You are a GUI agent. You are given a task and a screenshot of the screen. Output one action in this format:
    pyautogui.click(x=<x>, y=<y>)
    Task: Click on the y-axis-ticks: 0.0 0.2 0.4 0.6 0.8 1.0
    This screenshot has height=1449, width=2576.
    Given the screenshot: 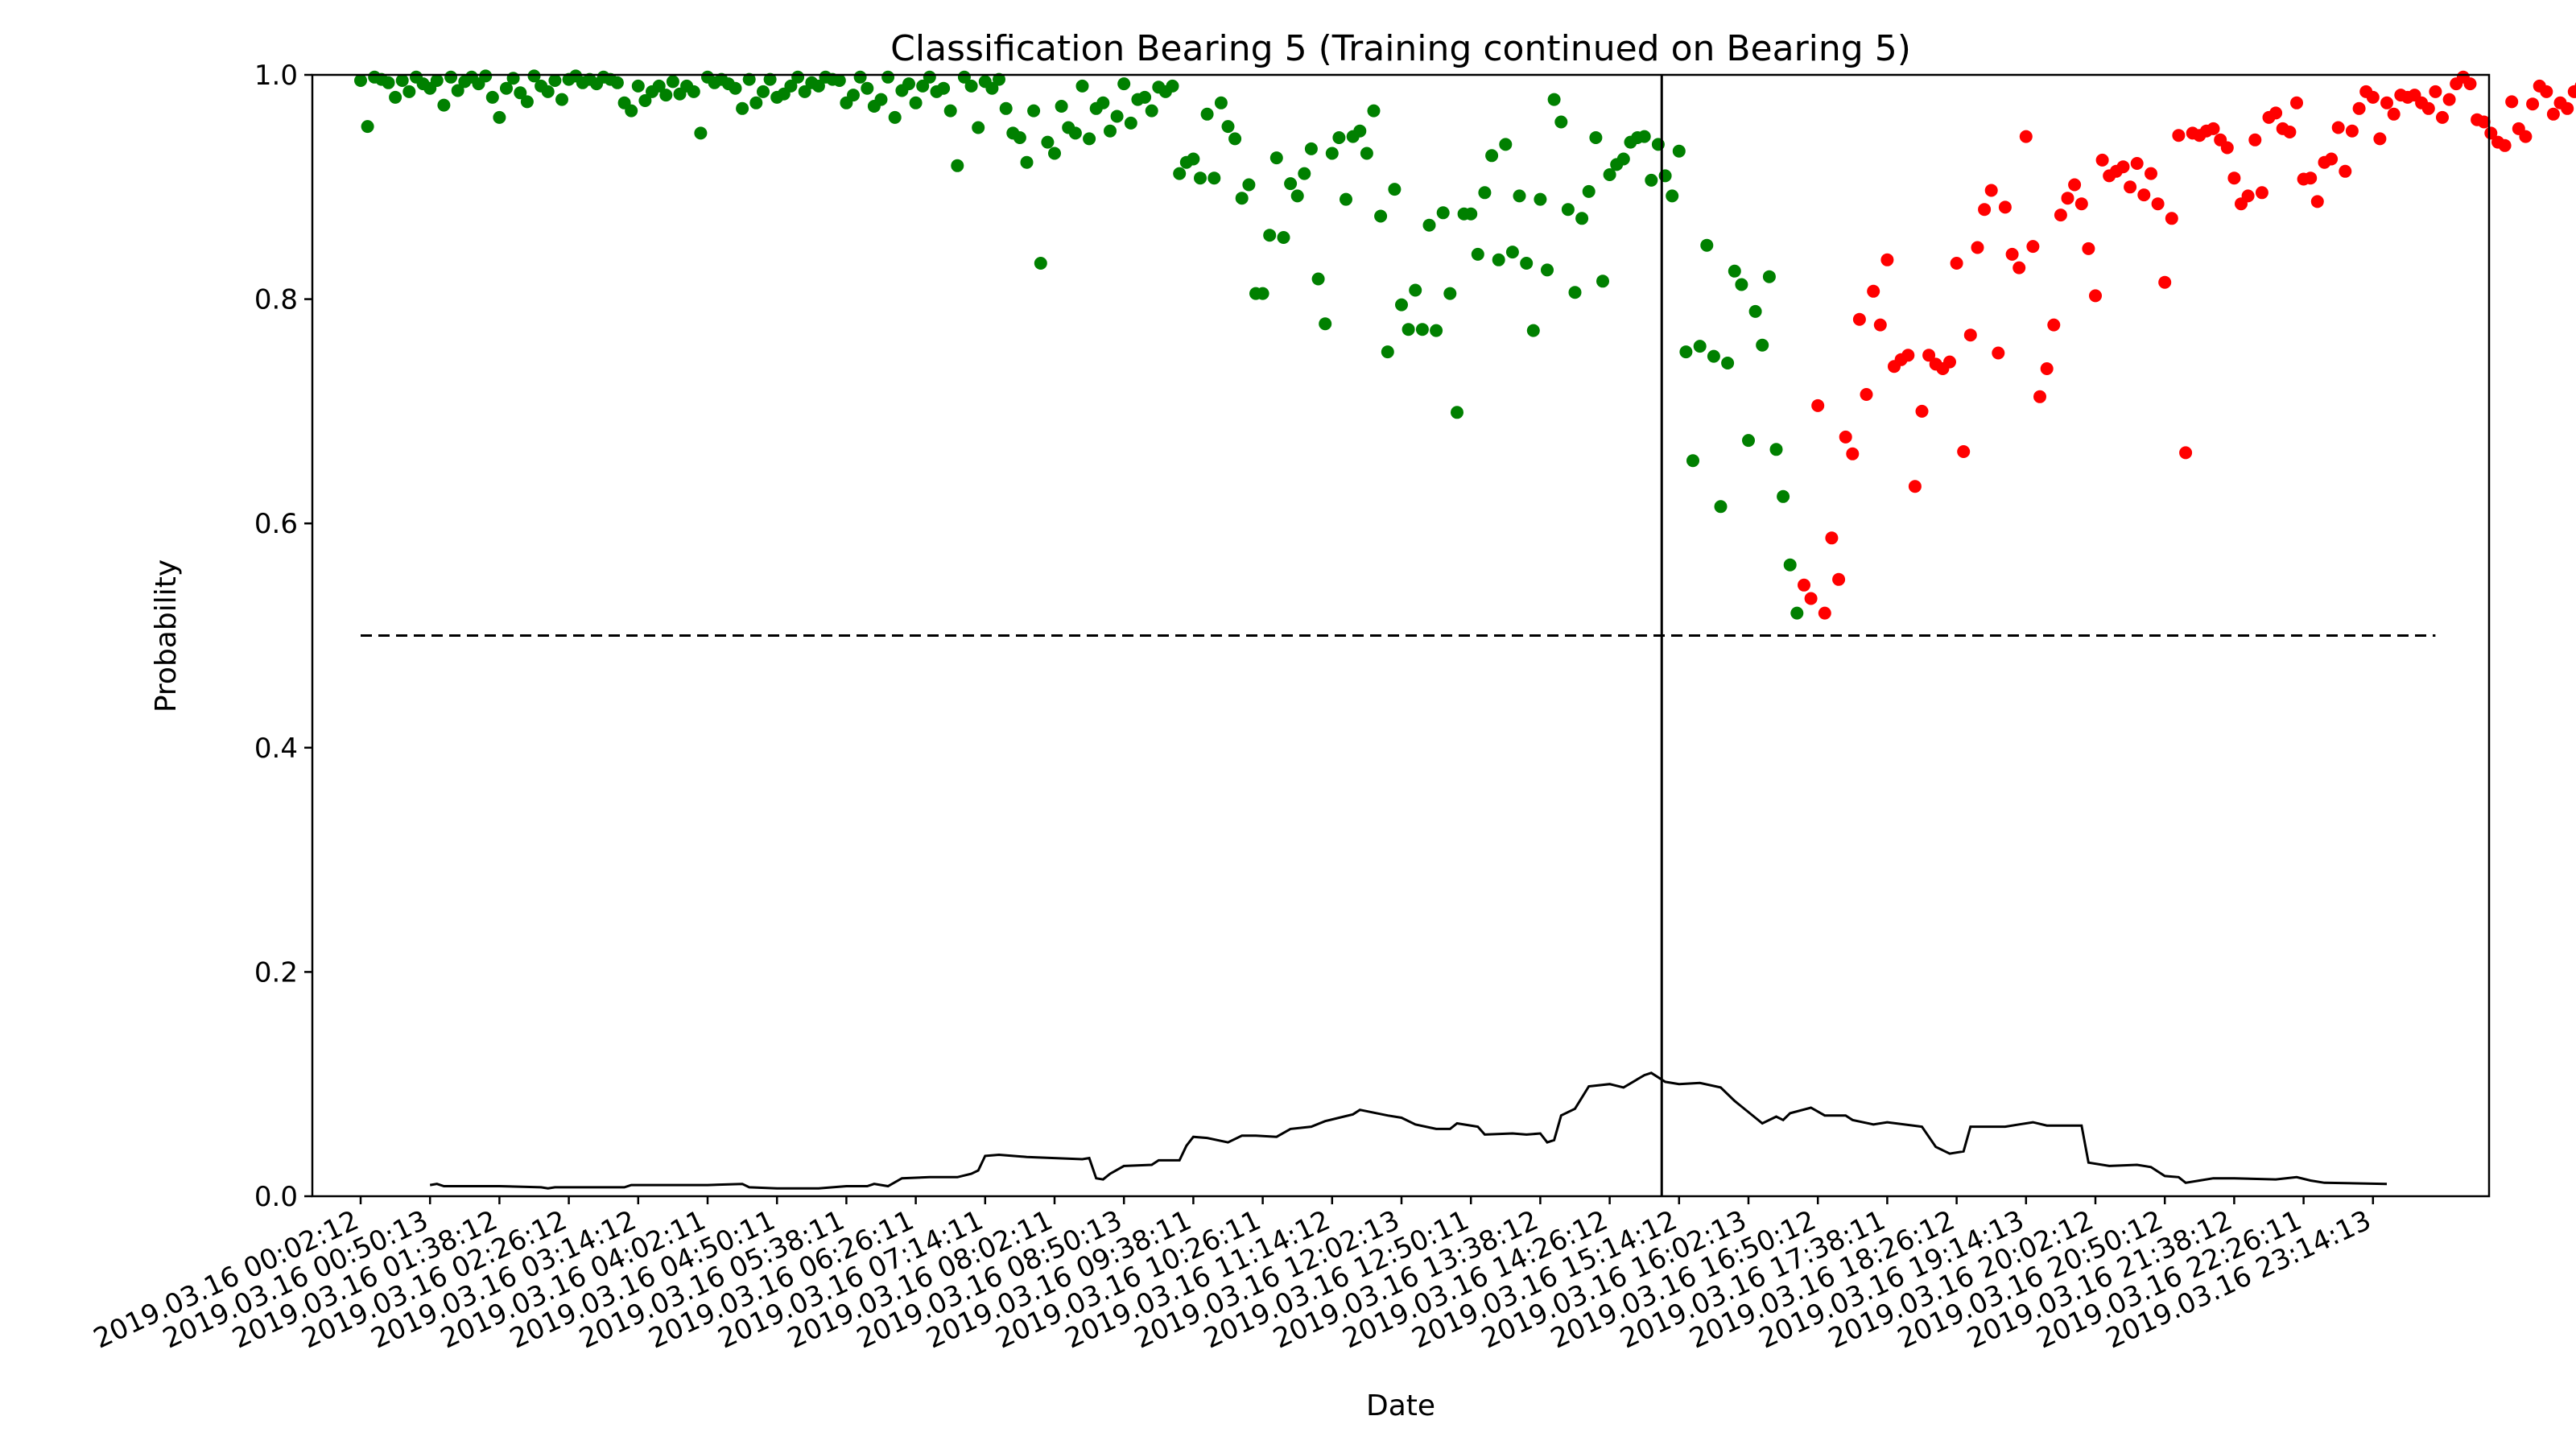 What is the action you would take?
    pyautogui.click(x=283, y=636)
    